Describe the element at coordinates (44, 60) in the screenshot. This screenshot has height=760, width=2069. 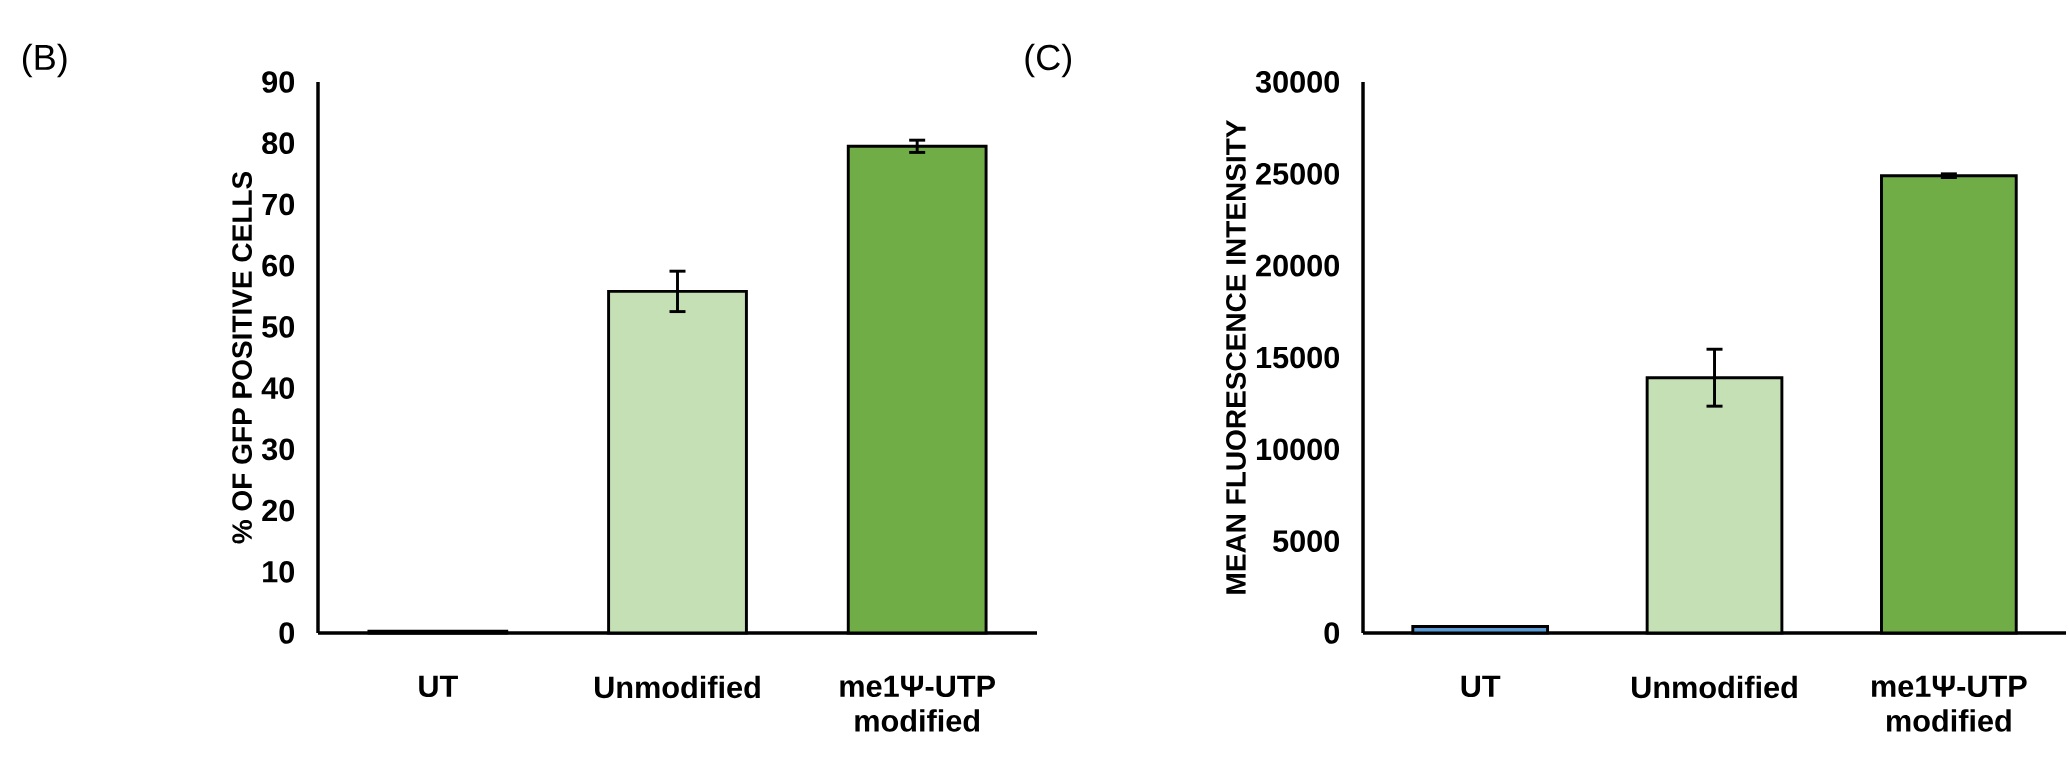
I see `chart-title: (B)` at that location.